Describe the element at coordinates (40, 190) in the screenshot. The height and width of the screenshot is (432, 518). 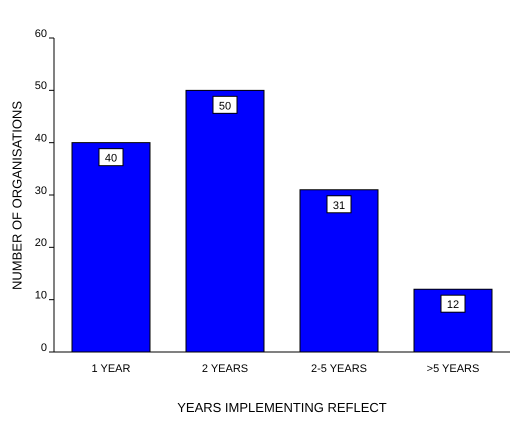
I see `y-tick-label: 30` at that location.